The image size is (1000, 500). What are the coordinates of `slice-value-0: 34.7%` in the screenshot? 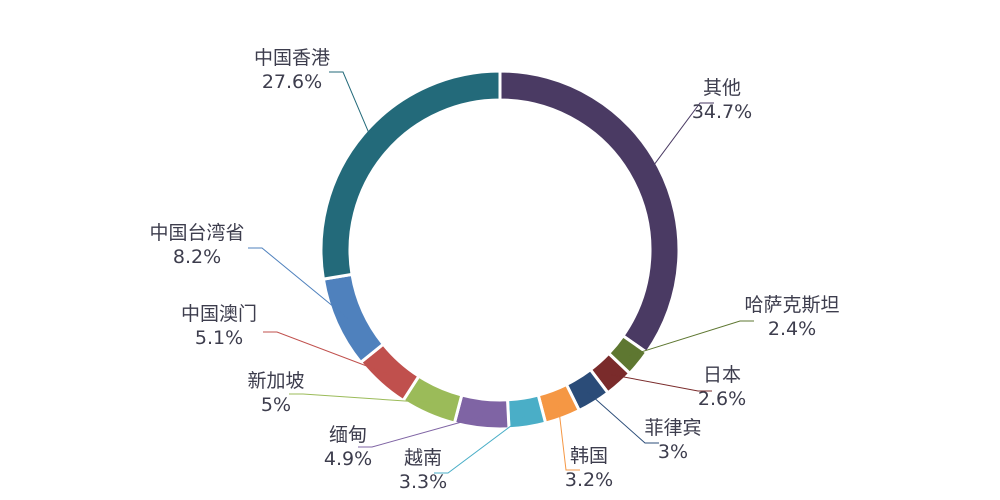 It's located at (722, 112).